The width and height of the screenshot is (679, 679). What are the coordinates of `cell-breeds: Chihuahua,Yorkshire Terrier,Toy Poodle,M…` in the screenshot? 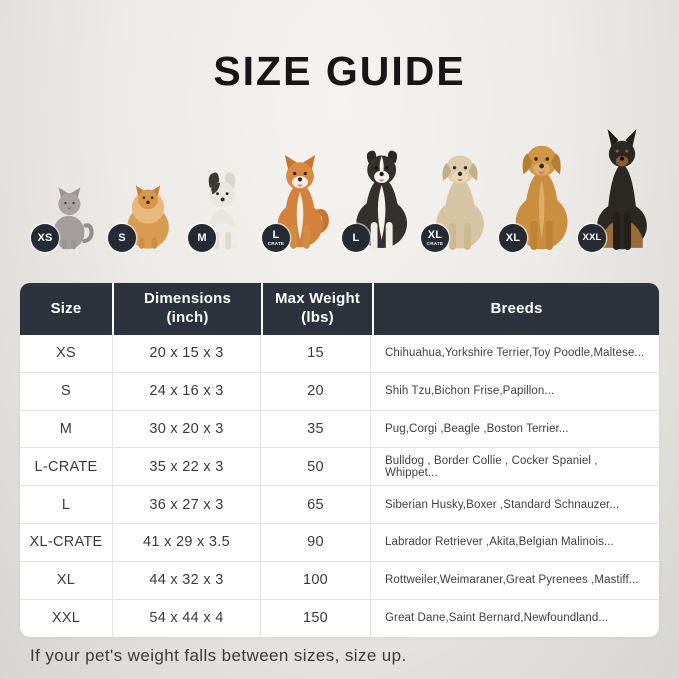 It's located at (515, 354).